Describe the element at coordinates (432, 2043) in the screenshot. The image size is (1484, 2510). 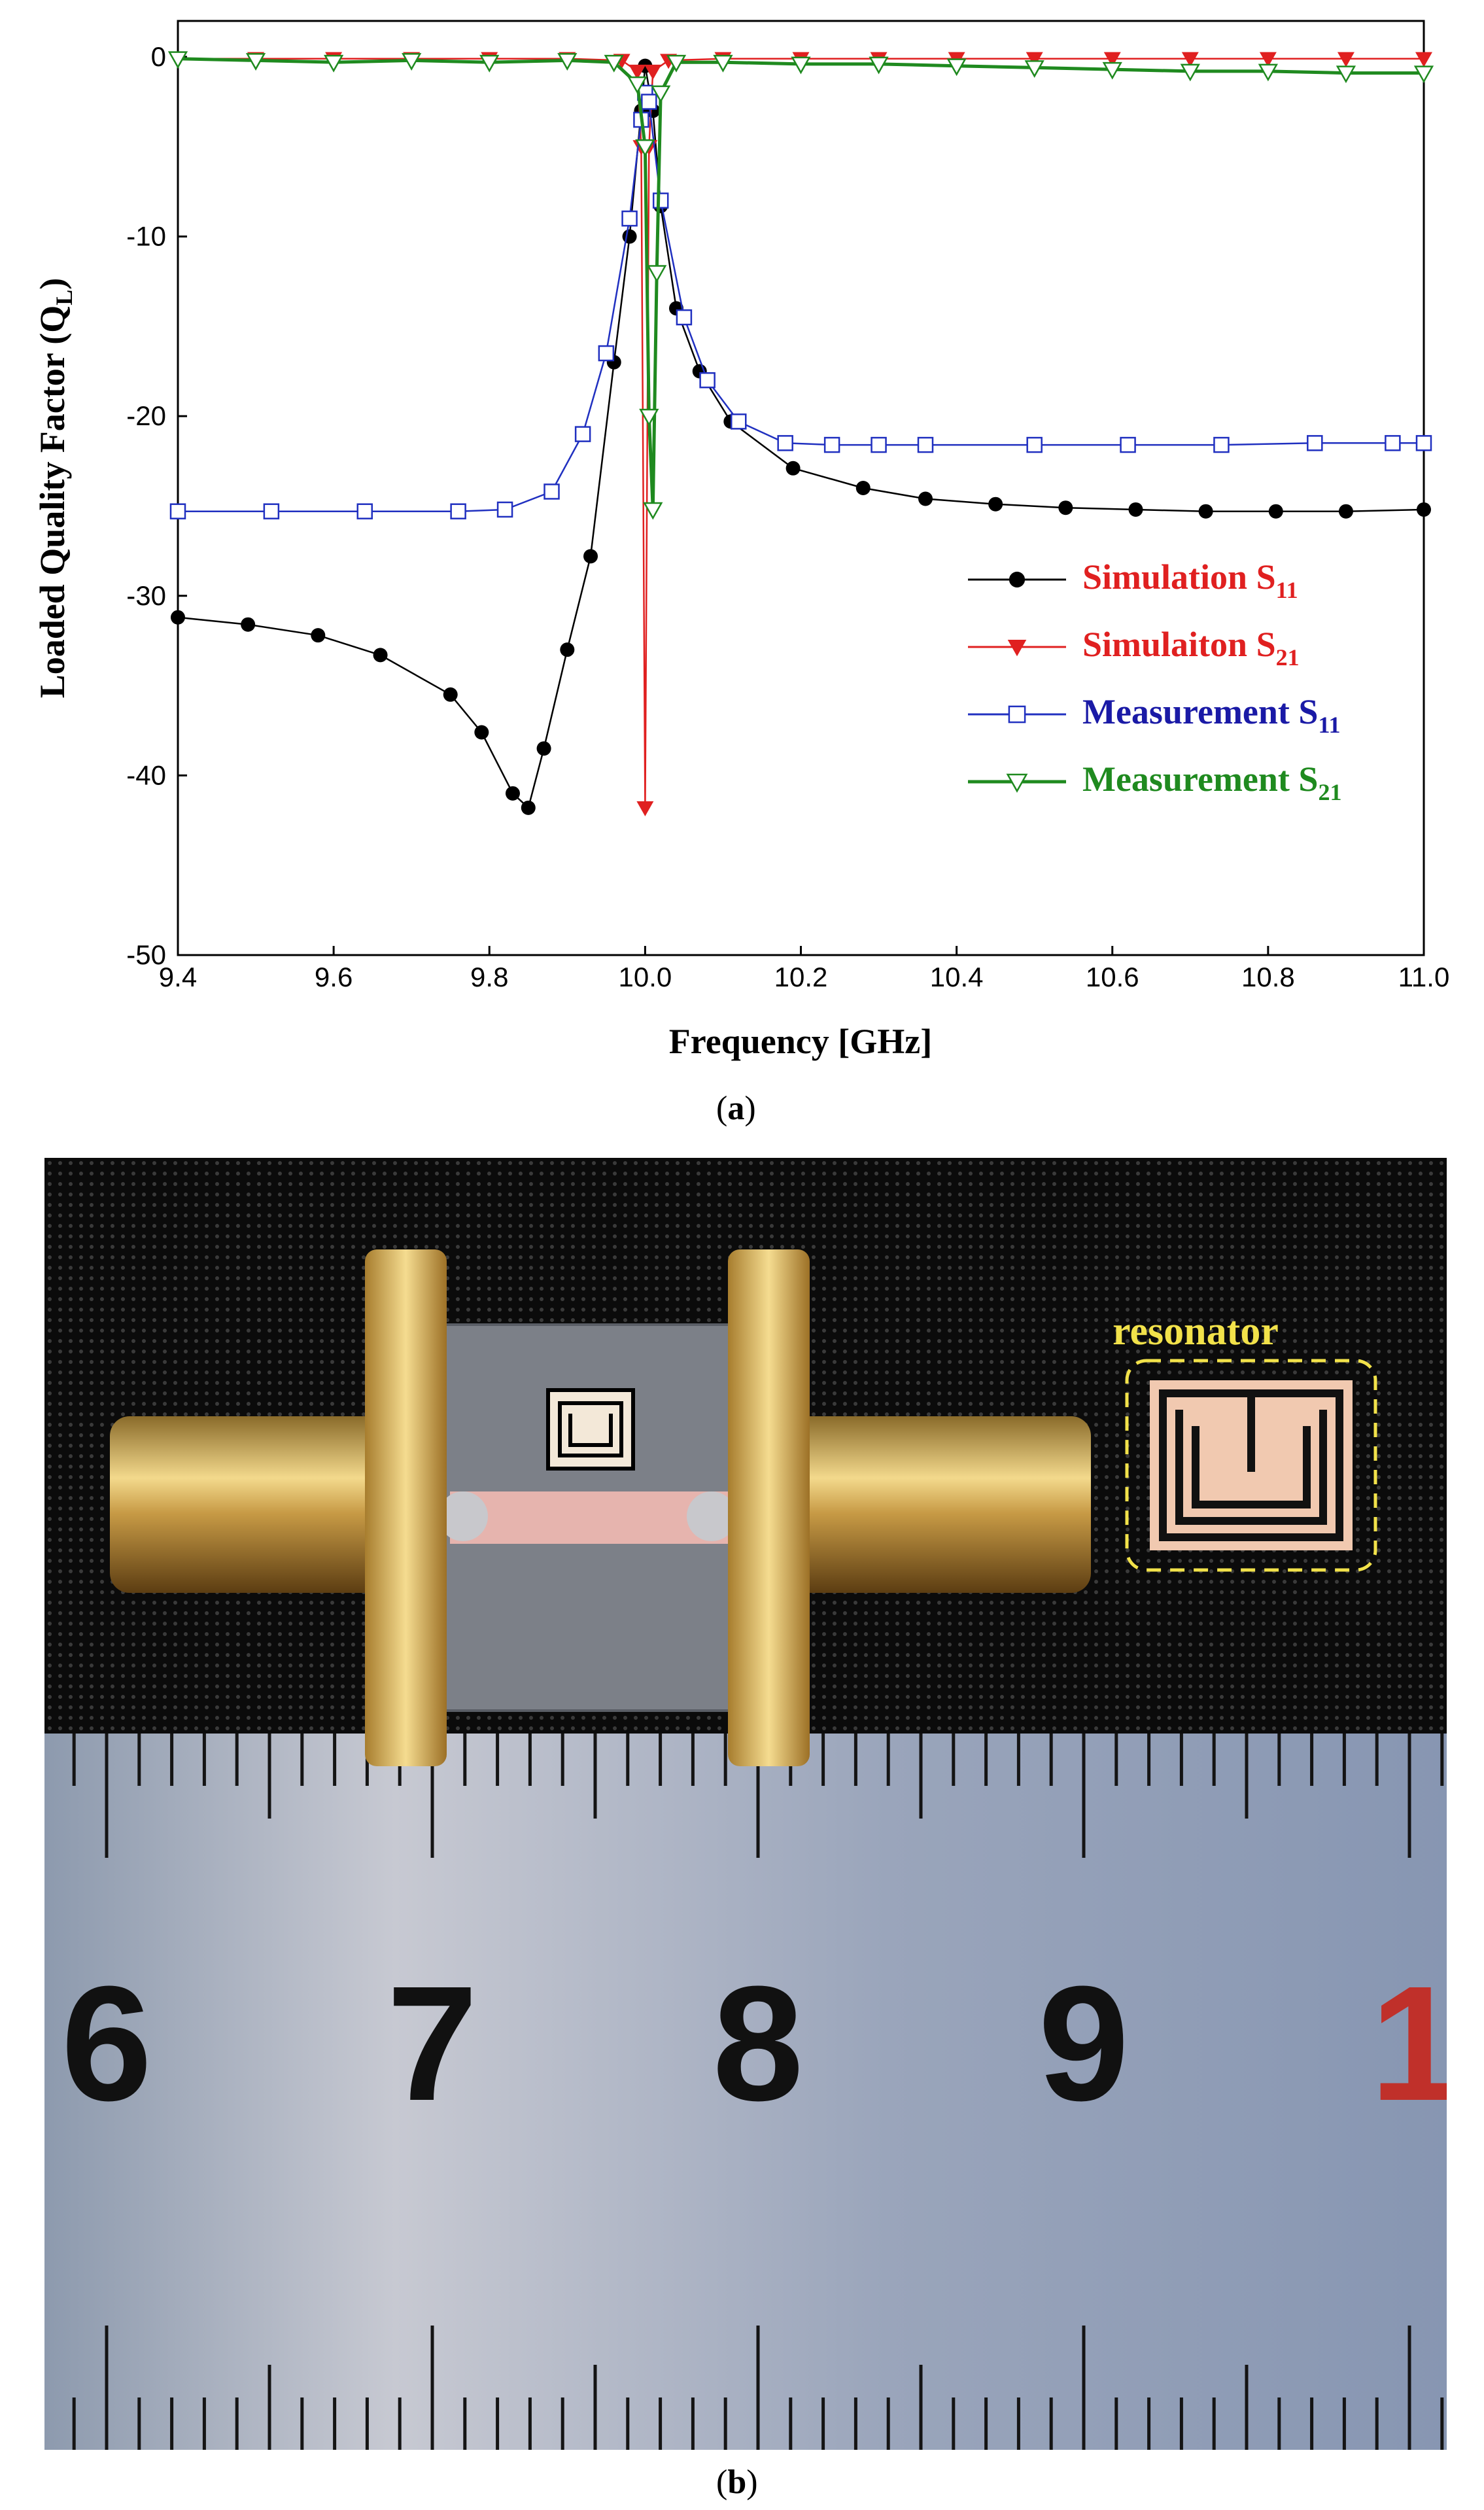
I see `ruler-number: 7` at that location.